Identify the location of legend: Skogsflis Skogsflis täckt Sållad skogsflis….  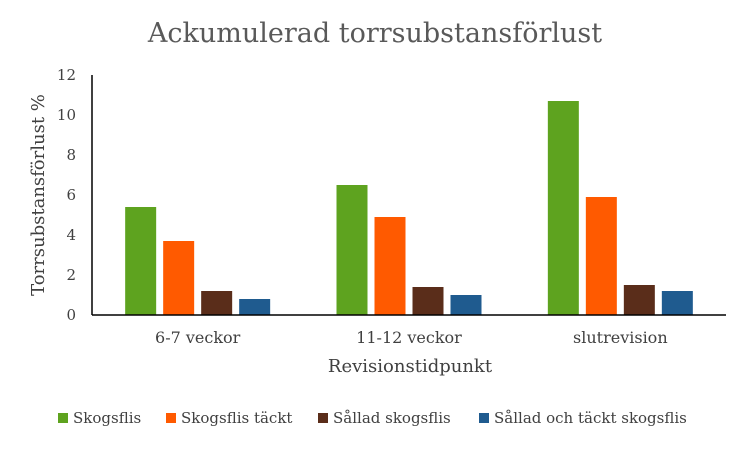
(372, 418).